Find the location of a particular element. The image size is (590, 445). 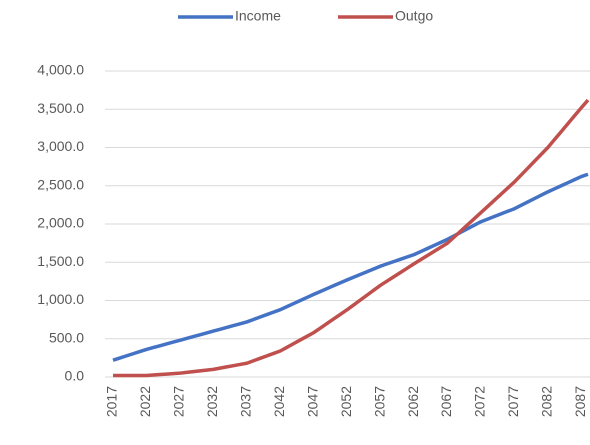

x-tick-label: 2017 is located at coordinates (112, 401).